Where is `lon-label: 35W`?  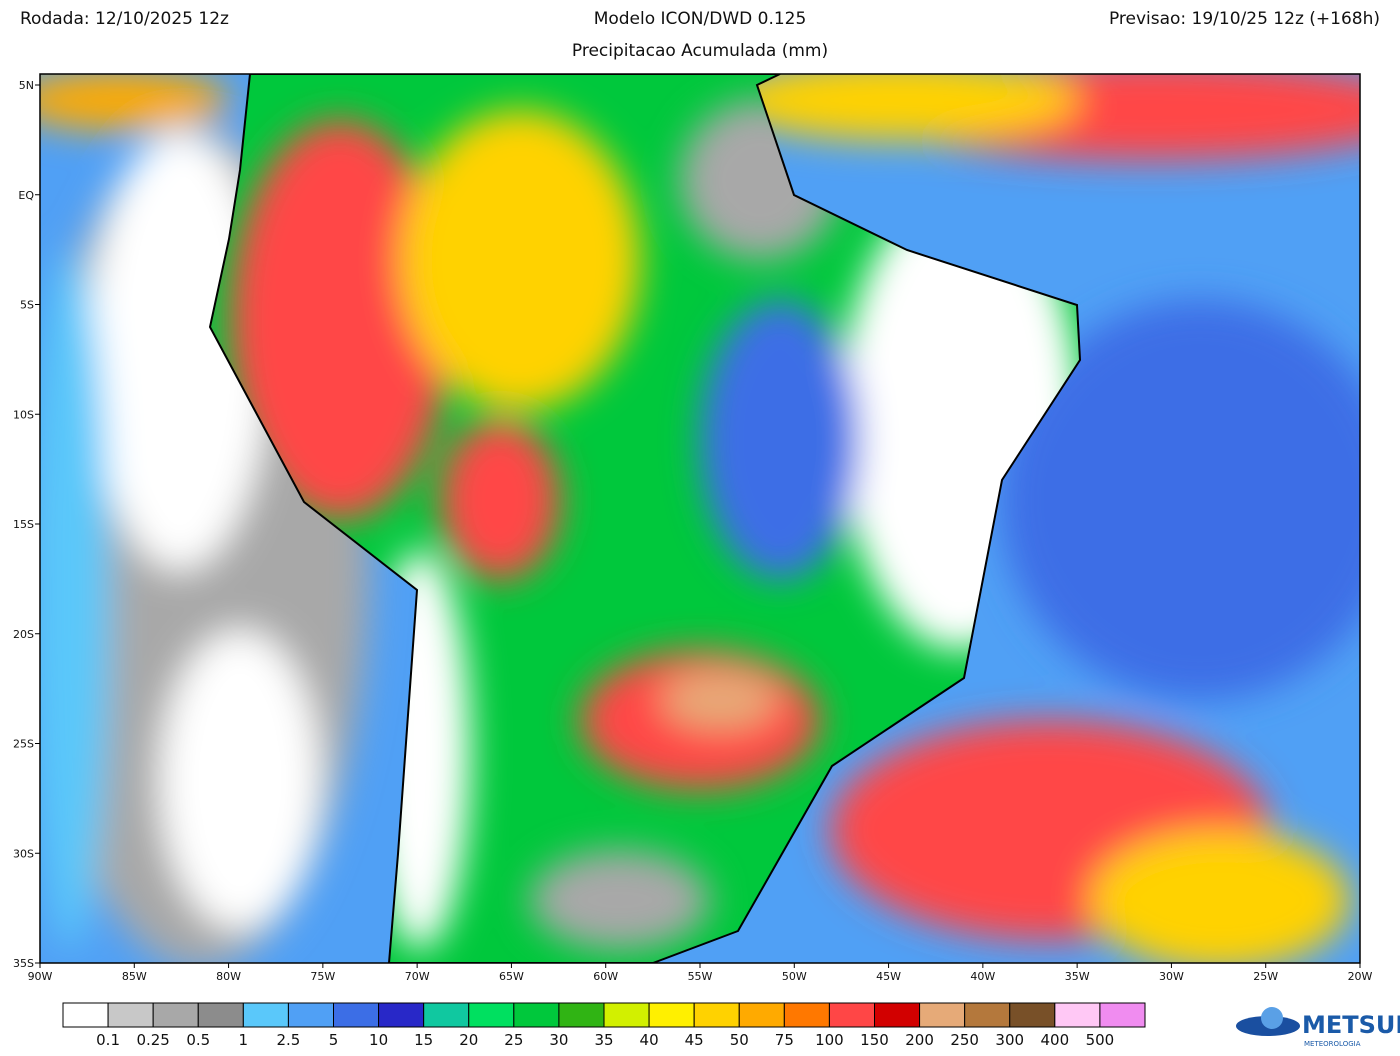 lon-label: 35W is located at coordinates (1077, 976).